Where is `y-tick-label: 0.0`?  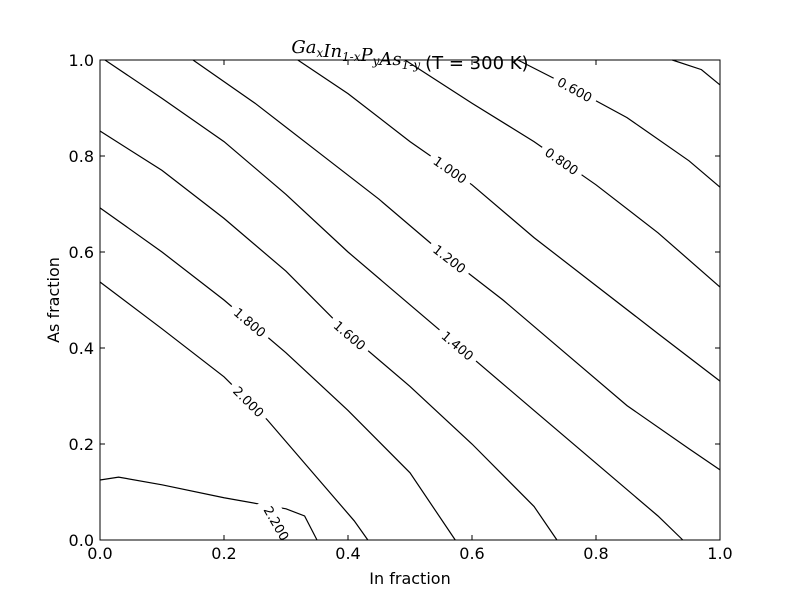 y-tick-label: 0.0 is located at coordinates (81, 540).